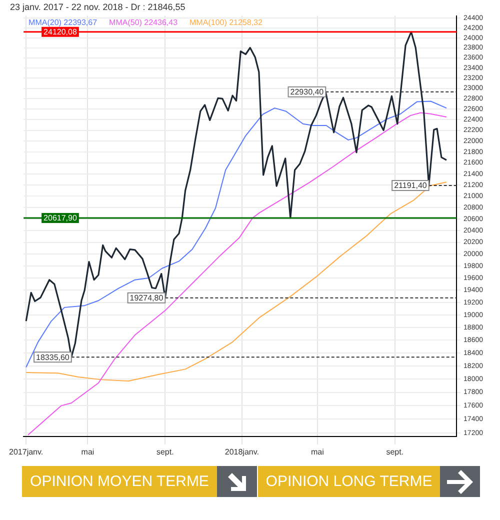 This screenshot has height=520, width=500. Describe the element at coordinates (26, 451) in the screenshot. I see `x-tick-label: 2017janv.` at that location.